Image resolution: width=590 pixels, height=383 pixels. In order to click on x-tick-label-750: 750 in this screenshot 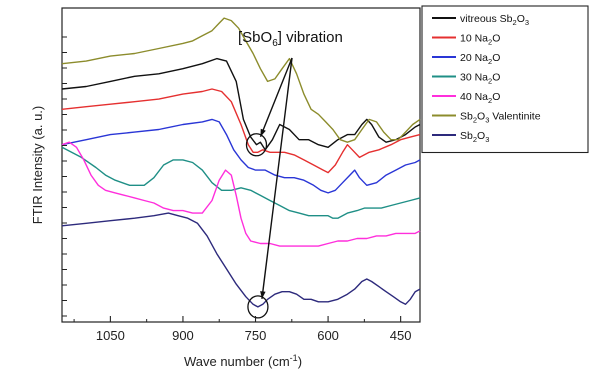, I will do `click(256, 335)`.